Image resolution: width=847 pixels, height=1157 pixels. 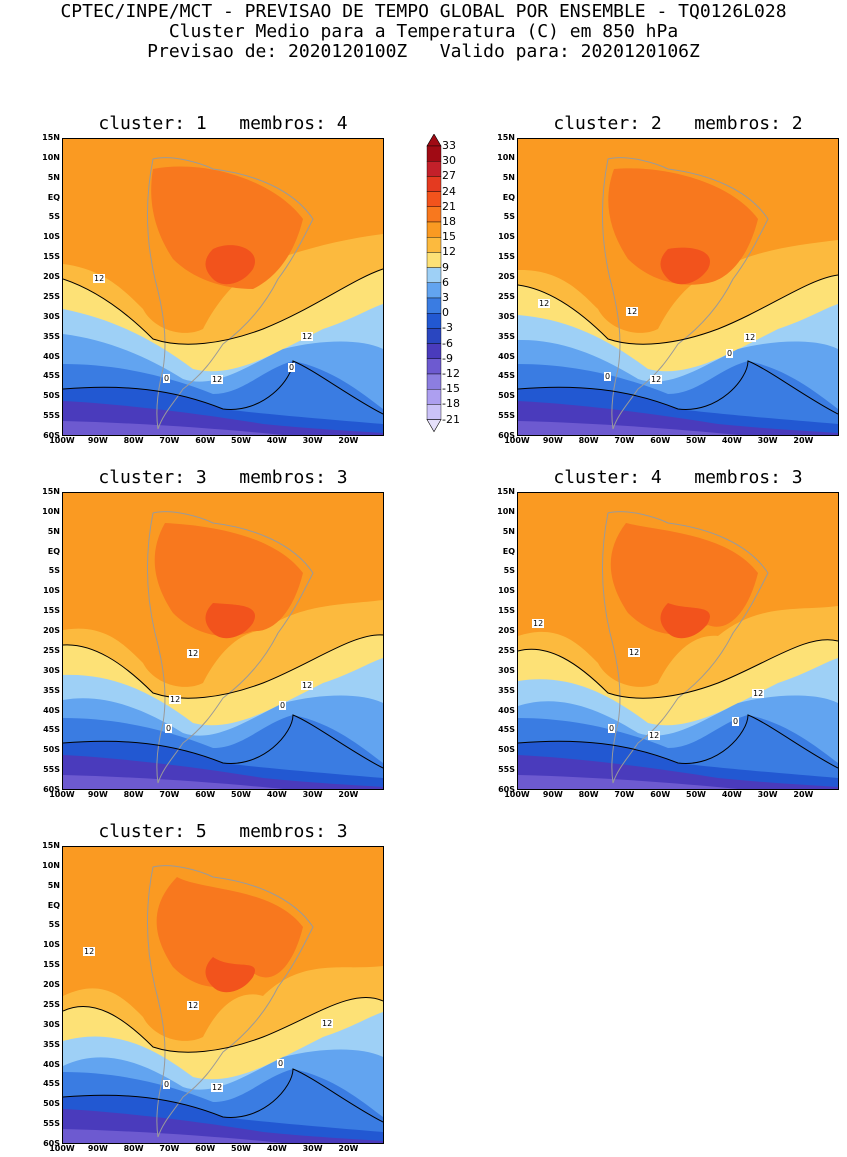 I want to click on longitude-label: 100W, so click(x=517, y=794).